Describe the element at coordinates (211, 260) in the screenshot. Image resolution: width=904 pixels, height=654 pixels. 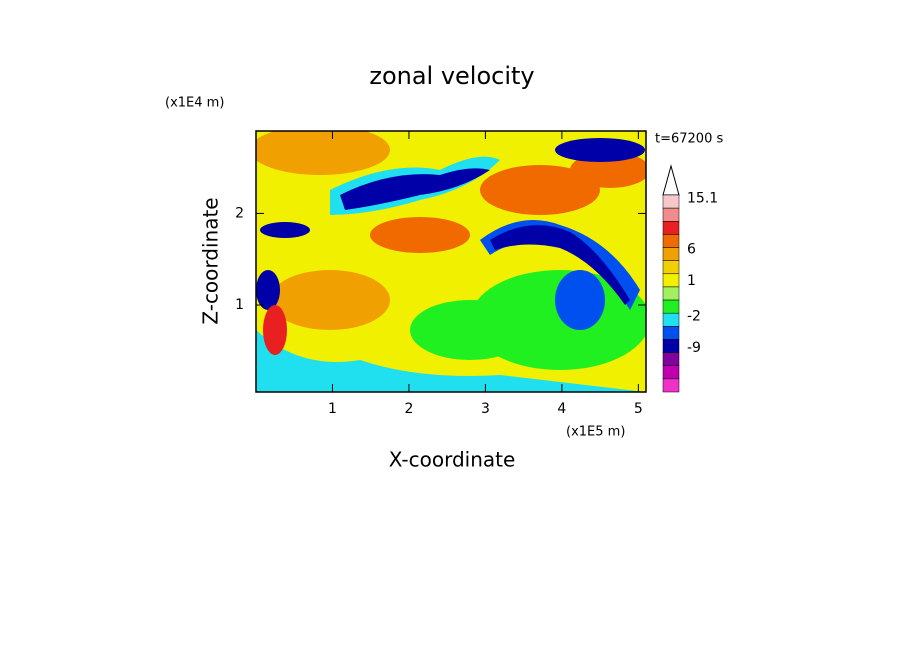
I see `y-axis-title: Z-coordinate` at that location.